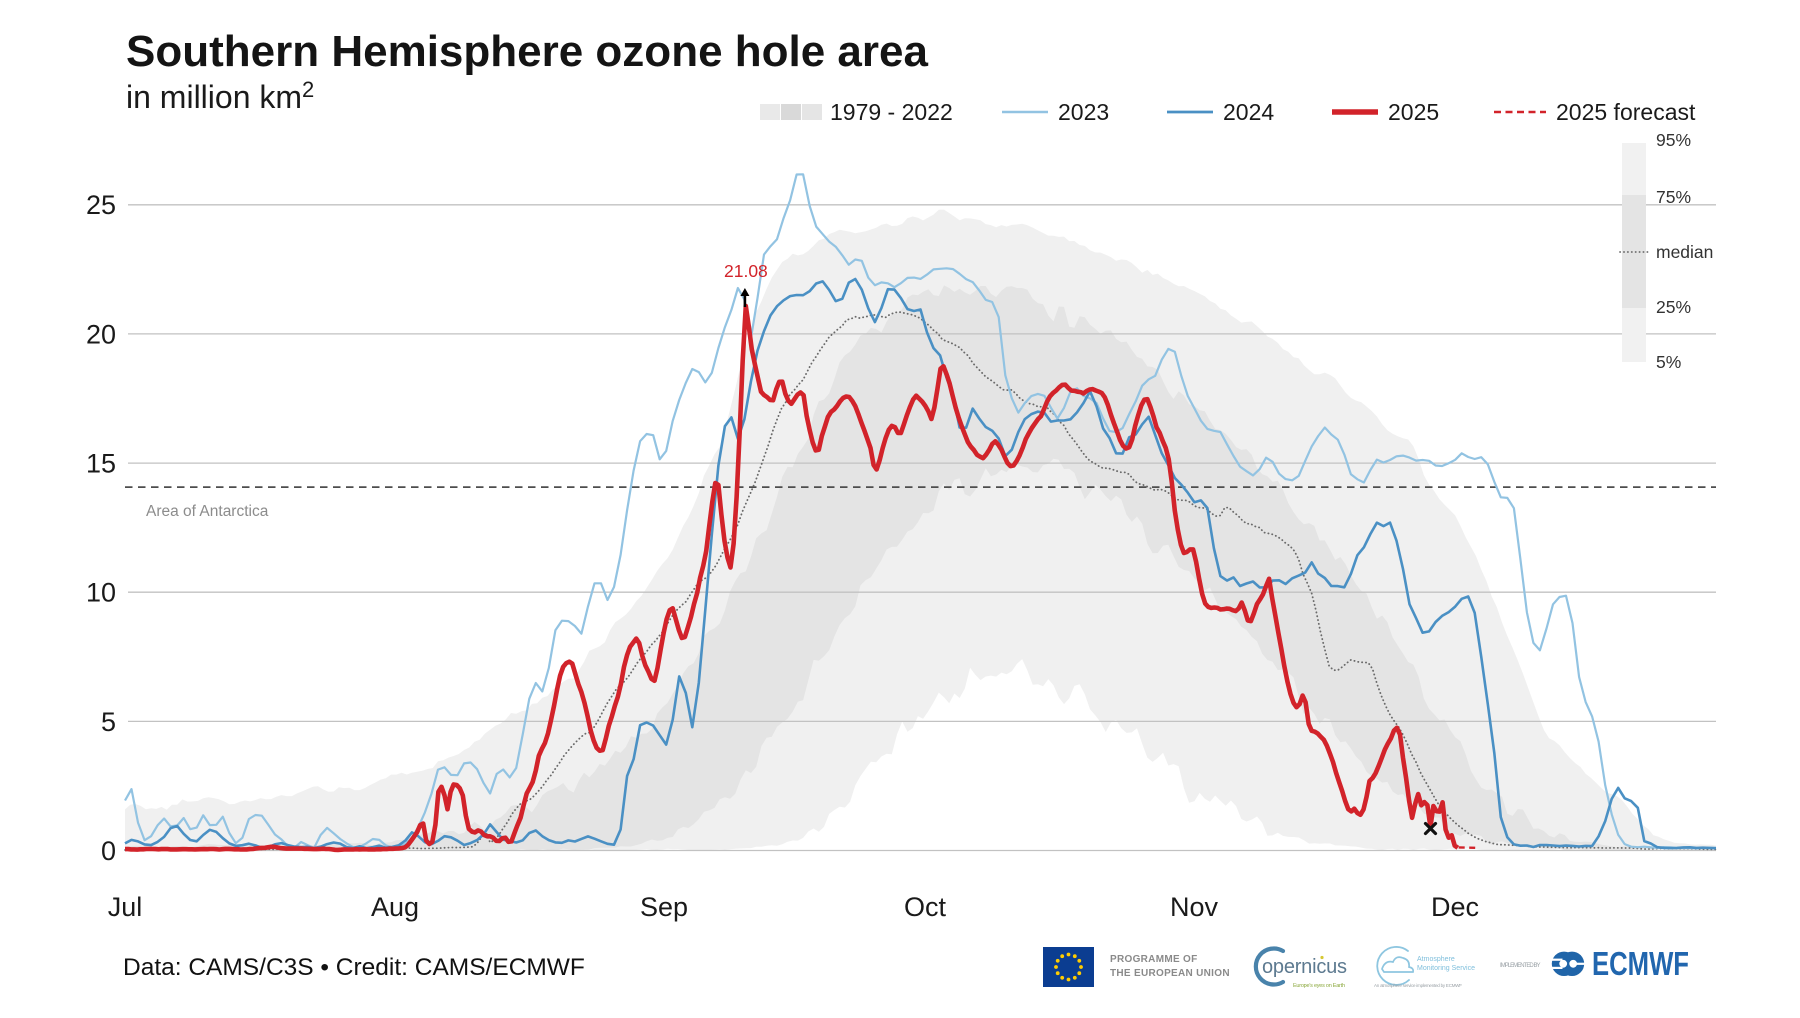 This screenshot has width=1800, height=1018. What do you see at coordinates (1684, 252) in the screenshot?
I see `svg-text: median` at bounding box center [1684, 252].